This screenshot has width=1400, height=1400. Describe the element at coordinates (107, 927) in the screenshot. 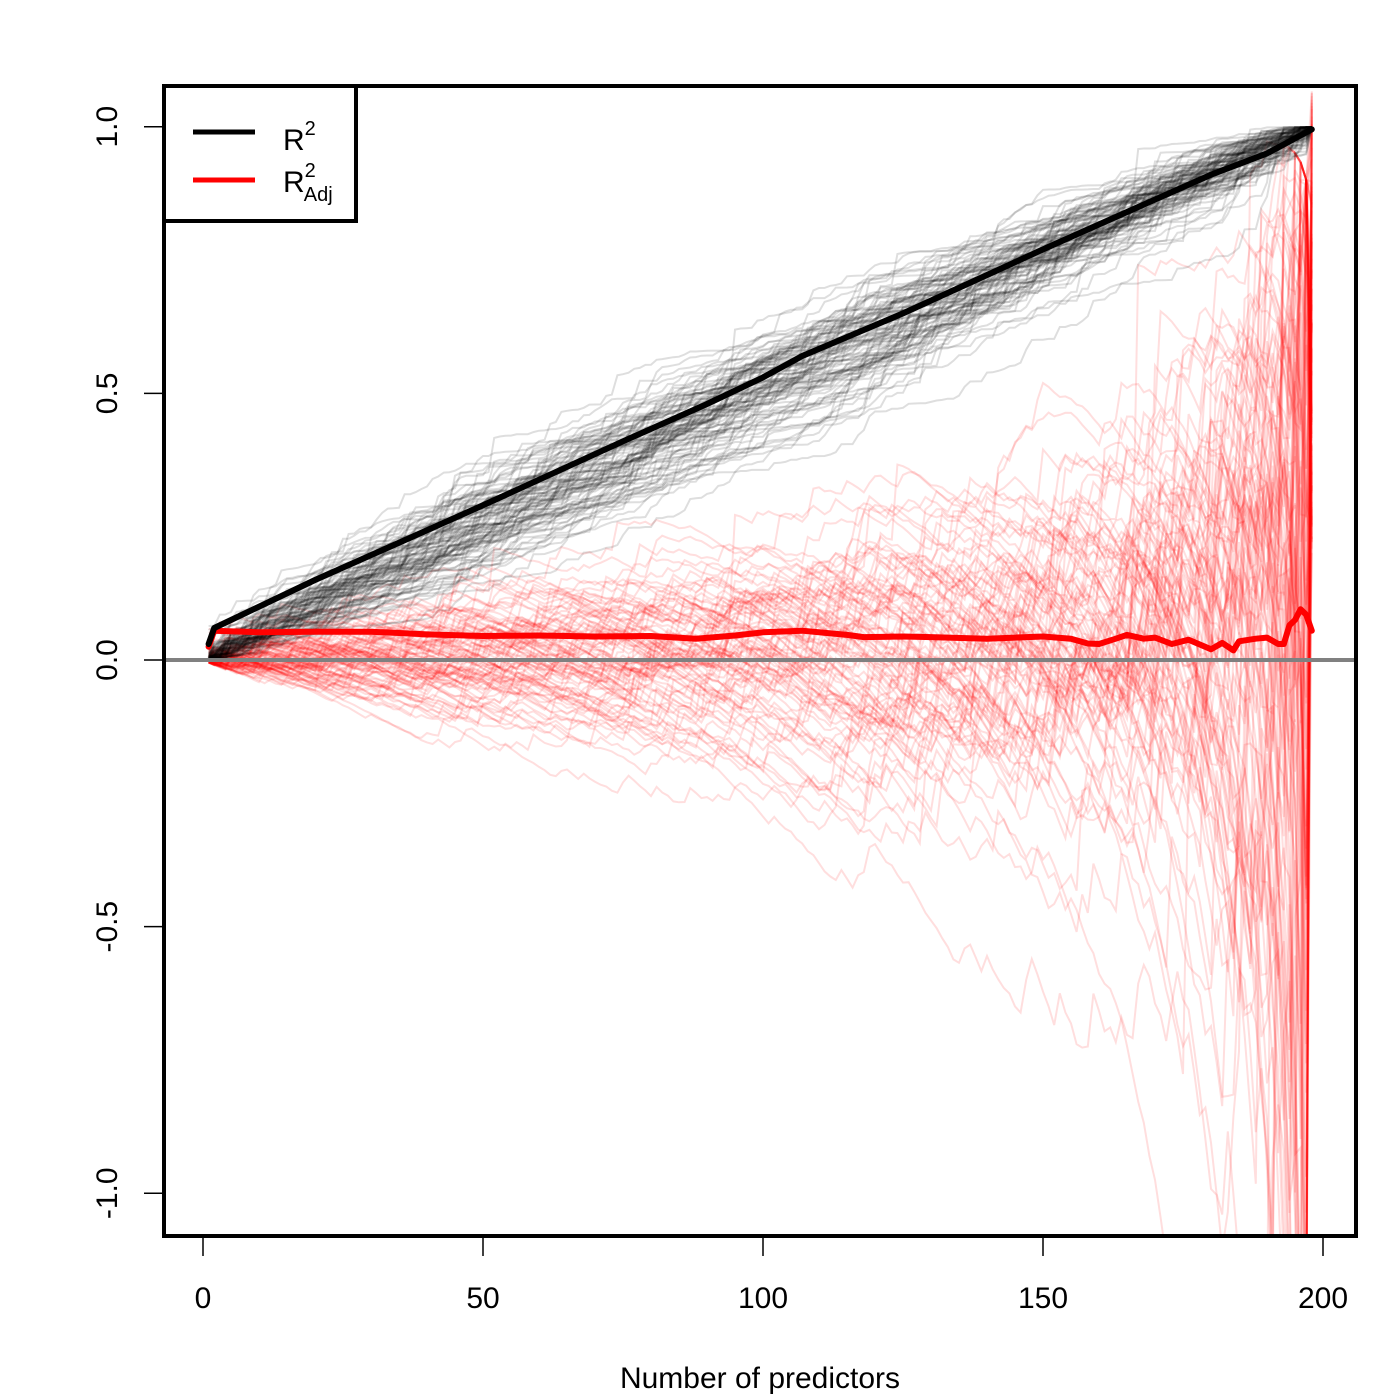

I see `y-tick-label: -0.5` at that location.